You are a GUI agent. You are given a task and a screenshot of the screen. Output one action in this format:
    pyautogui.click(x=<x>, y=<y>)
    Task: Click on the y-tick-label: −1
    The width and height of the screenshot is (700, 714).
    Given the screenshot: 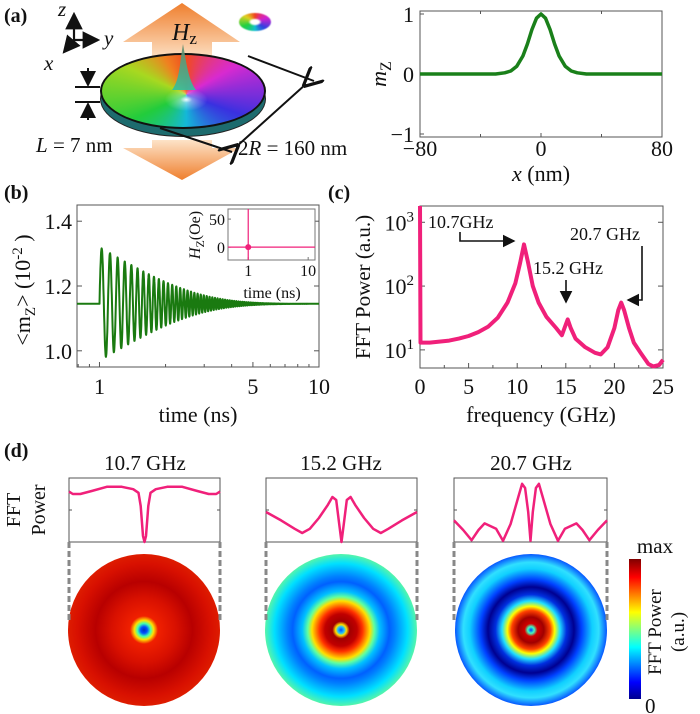 What is the action you would take?
    pyautogui.click(x=402, y=134)
    